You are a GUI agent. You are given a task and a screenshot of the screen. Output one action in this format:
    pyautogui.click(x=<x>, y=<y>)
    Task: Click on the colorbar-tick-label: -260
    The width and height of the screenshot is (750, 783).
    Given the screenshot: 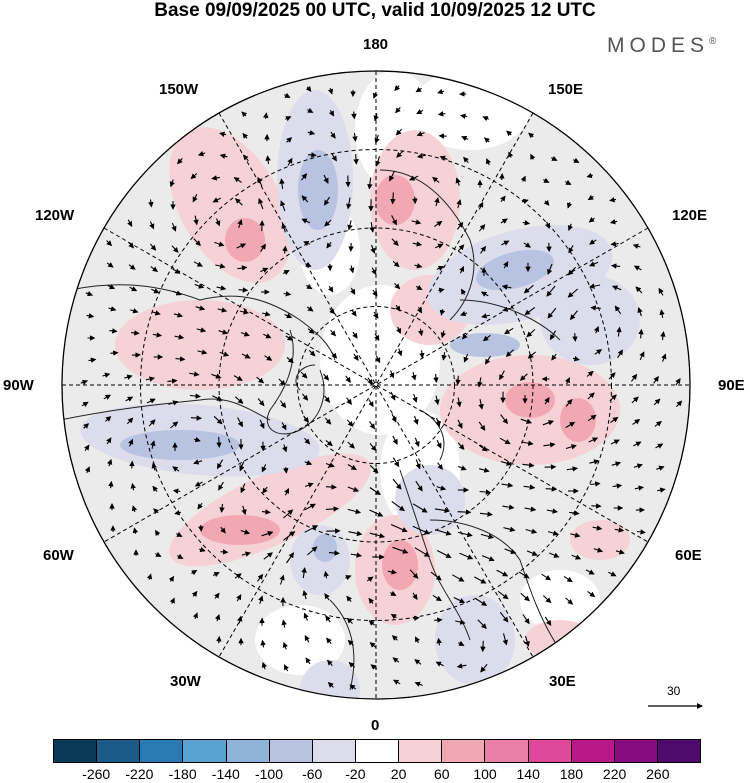 What is the action you would take?
    pyautogui.click(x=96, y=774)
    